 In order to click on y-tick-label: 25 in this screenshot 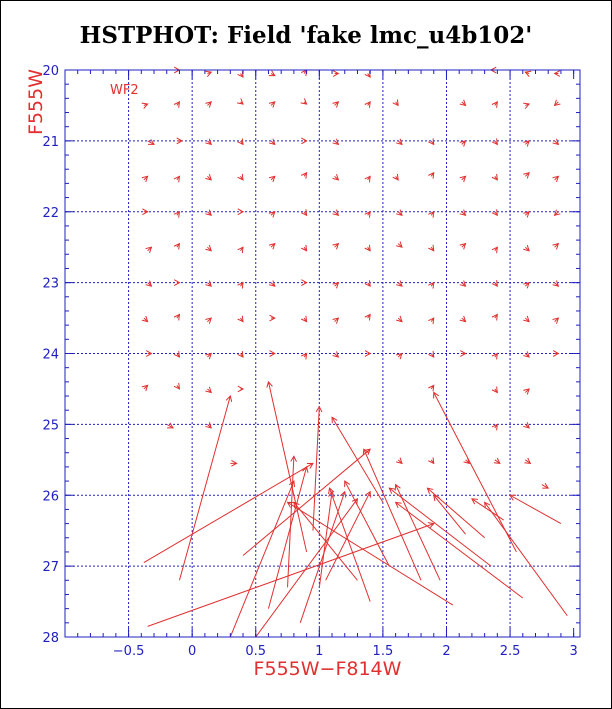, I will do `click(50, 425)`.